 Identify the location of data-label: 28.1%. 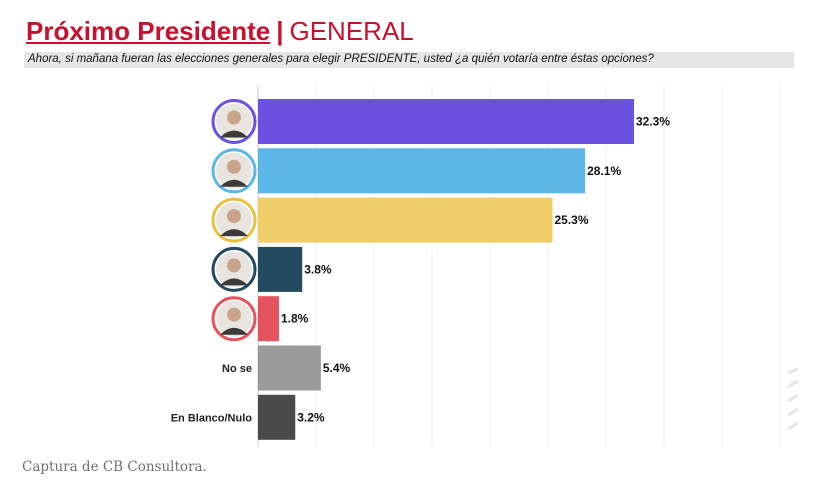
(604, 171).